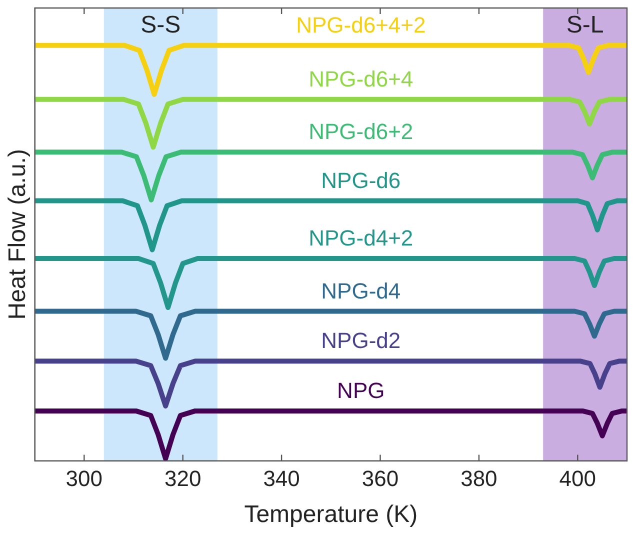 The height and width of the screenshot is (536, 634). What do you see at coordinates (84, 479) in the screenshot?
I see `x-tick-label: 300` at bounding box center [84, 479].